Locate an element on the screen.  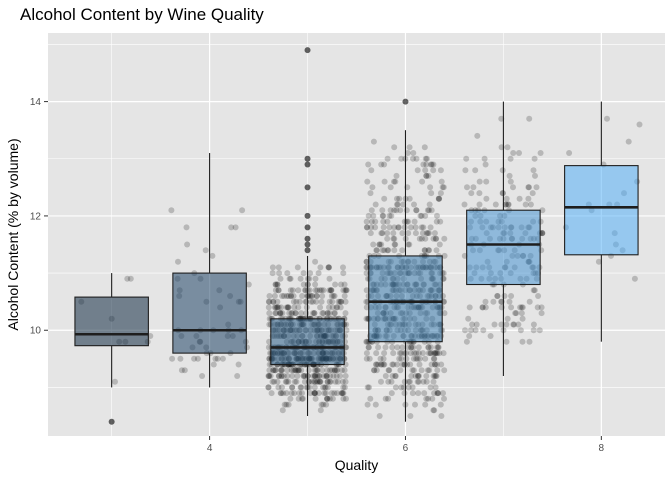
y-tick-label: 12 is located at coordinates (36, 216).